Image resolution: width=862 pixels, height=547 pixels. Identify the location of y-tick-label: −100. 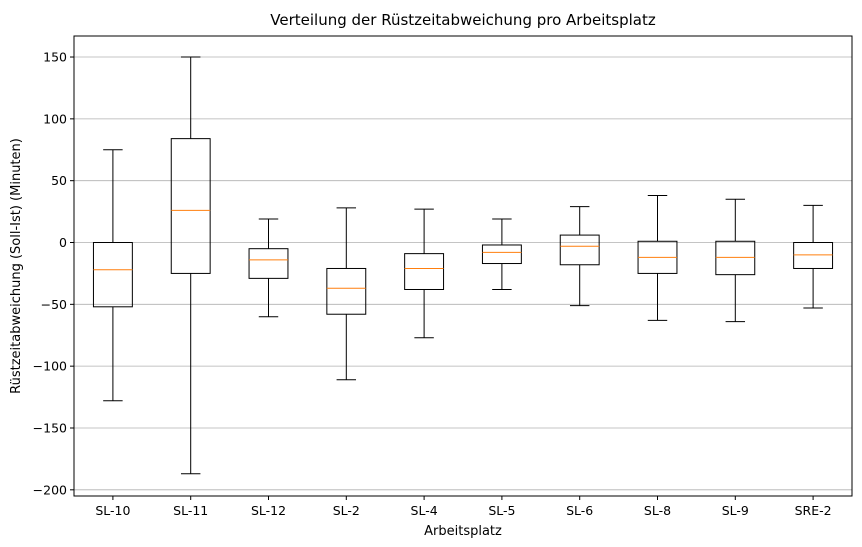
(50, 366).